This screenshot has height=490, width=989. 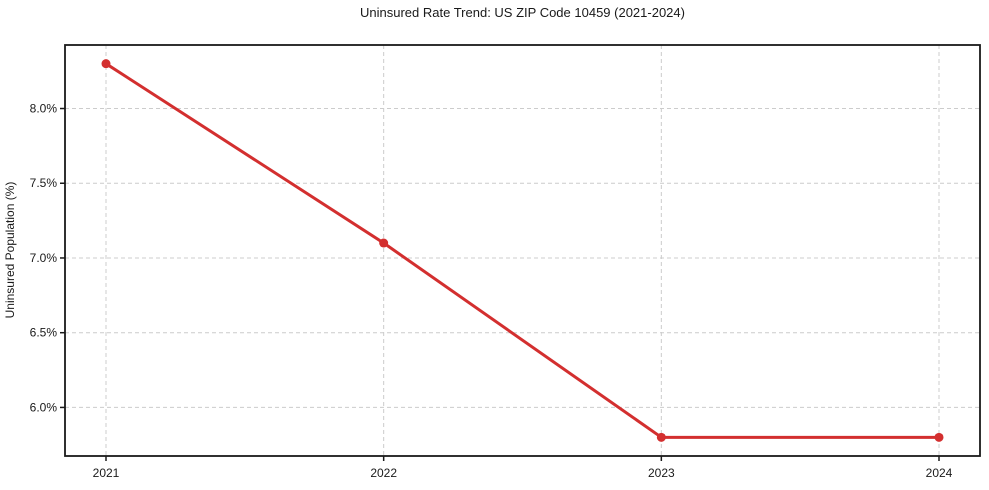 What do you see at coordinates (44, 109) in the screenshot?
I see `y-tick-label: 8.0%` at bounding box center [44, 109].